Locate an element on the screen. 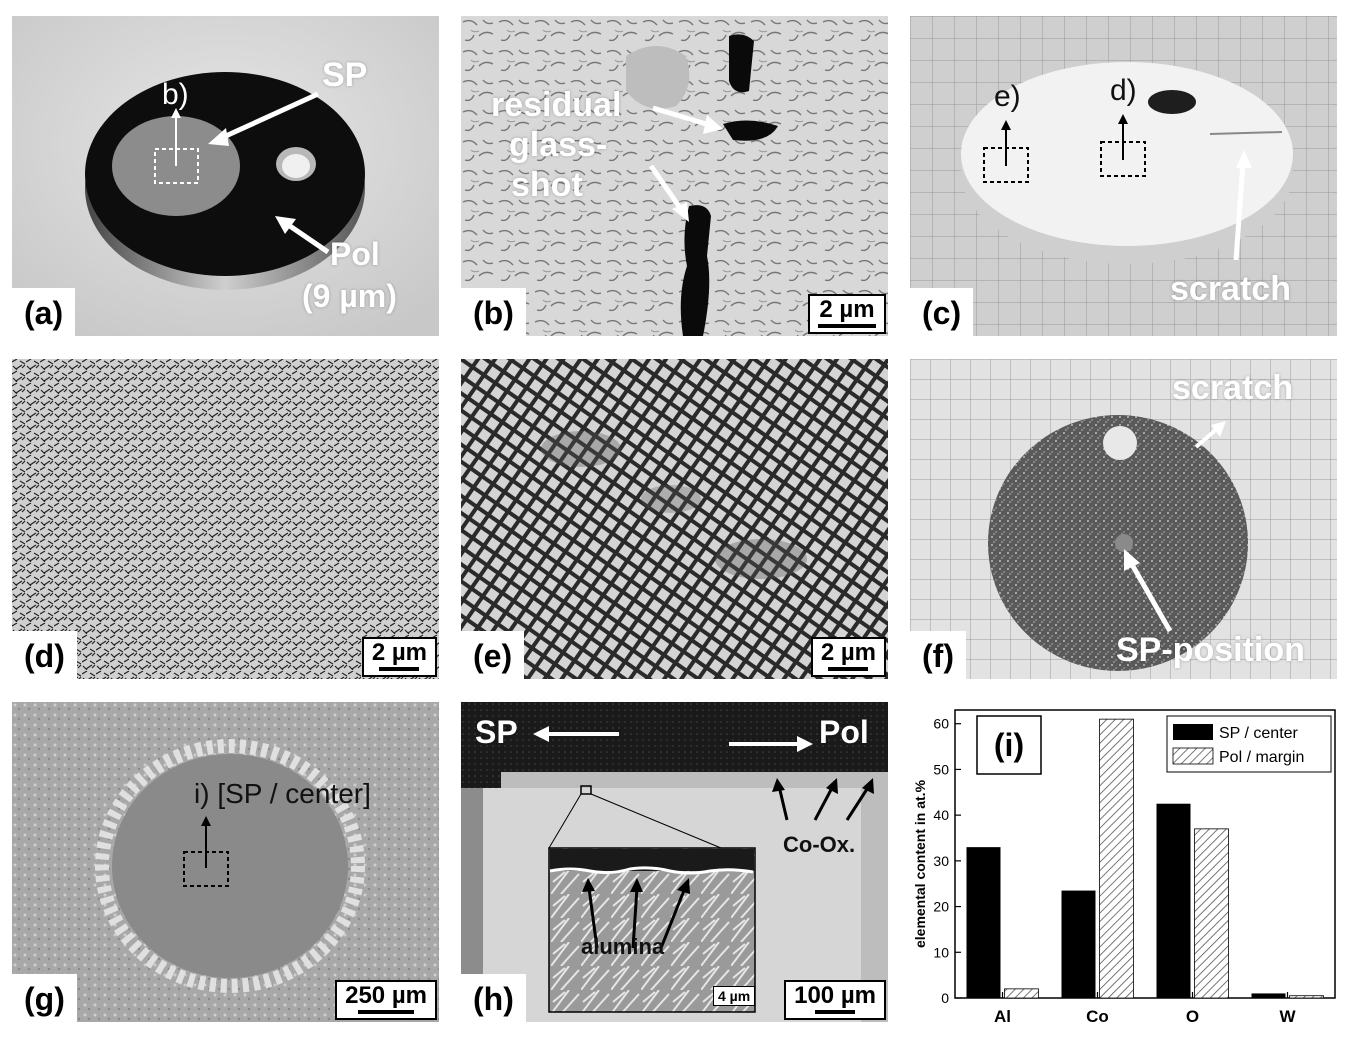  panel-h-micrograph is located at coordinates (674, 862).